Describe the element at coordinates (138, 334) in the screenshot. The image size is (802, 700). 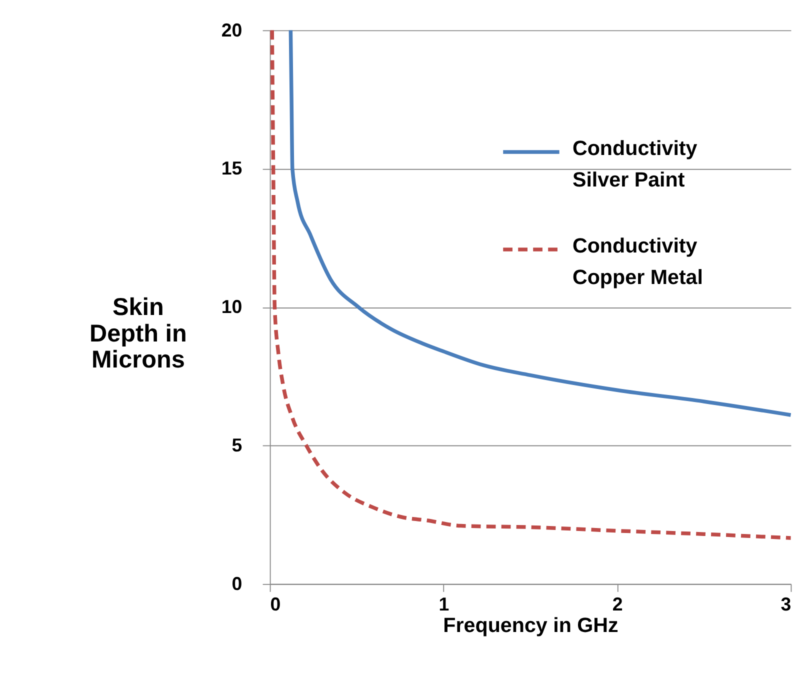
I see `y-axis-title: Skin Depth in Microns` at that location.